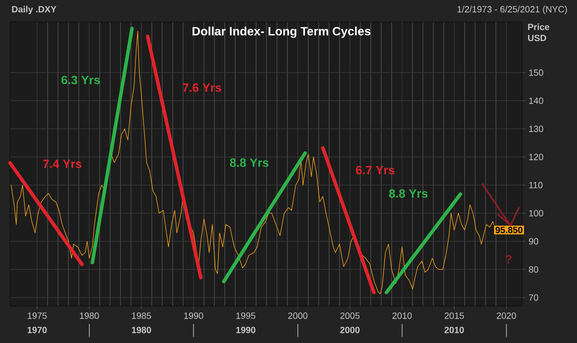  I want to click on y-tick-label: 80, so click(533, 269).